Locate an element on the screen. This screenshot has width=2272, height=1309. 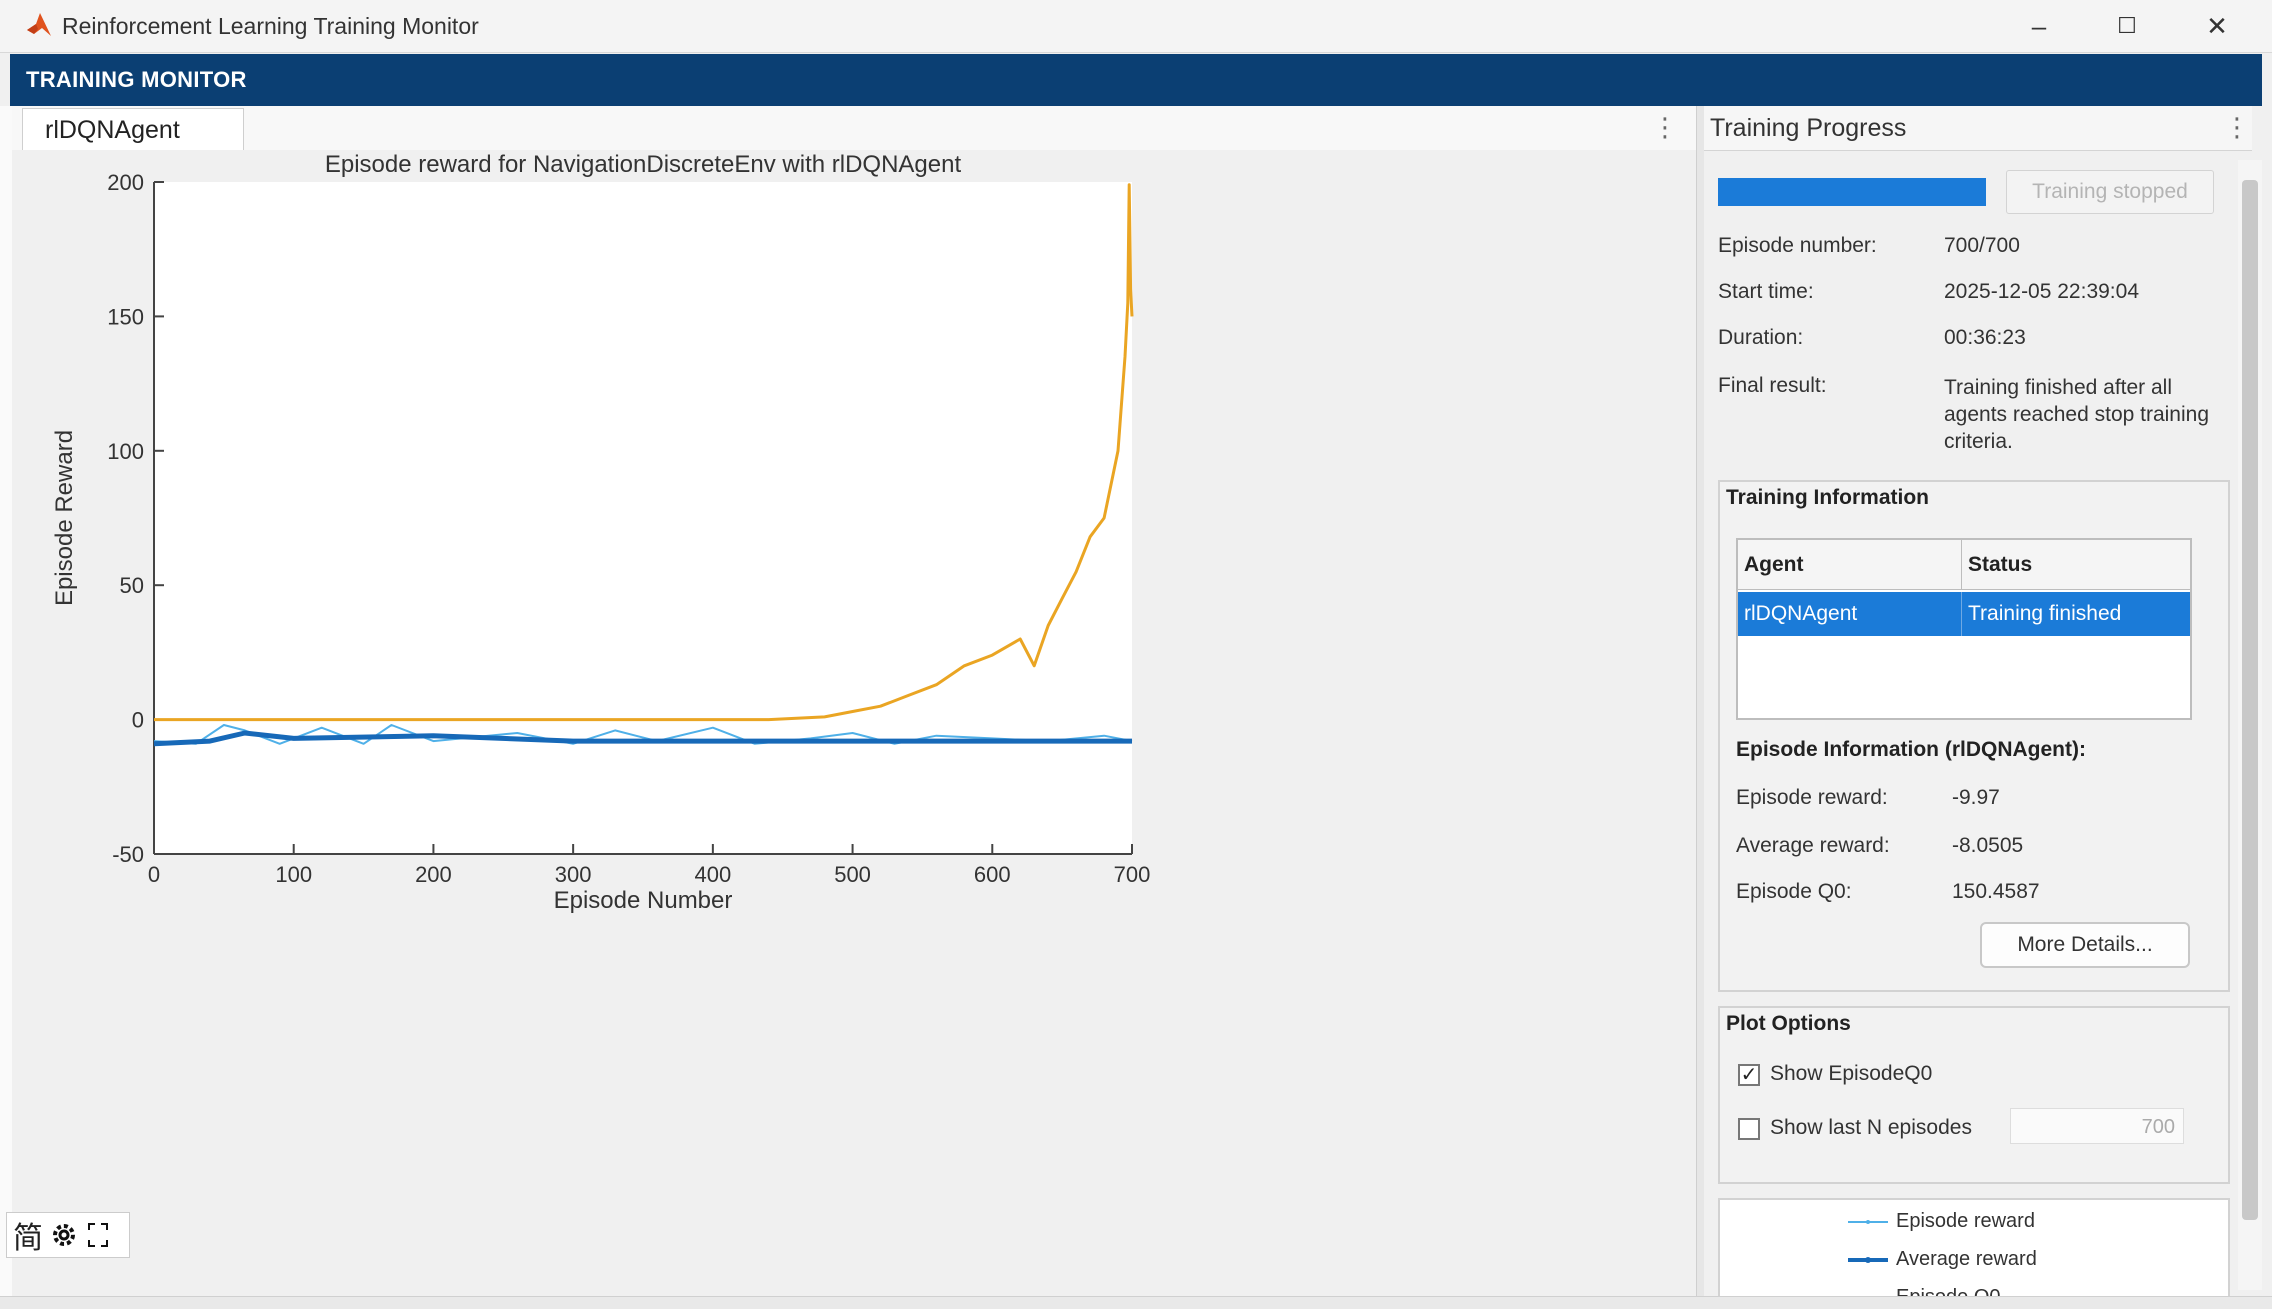
progress-bar-fill is located at coordinates (1852, 192).